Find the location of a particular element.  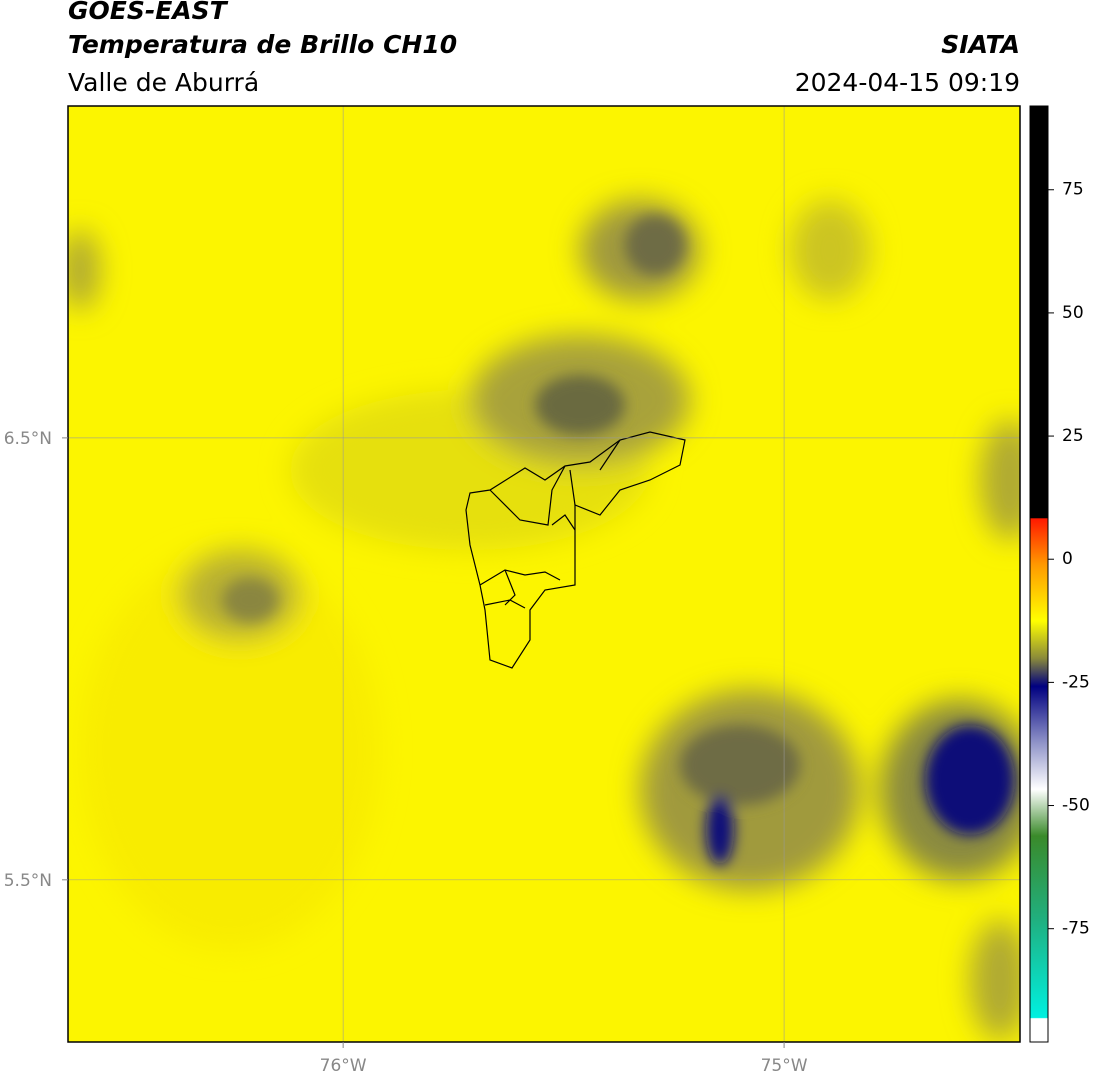

datetime: 2024-04-15 09:19 is located at coordinates (907, 82).